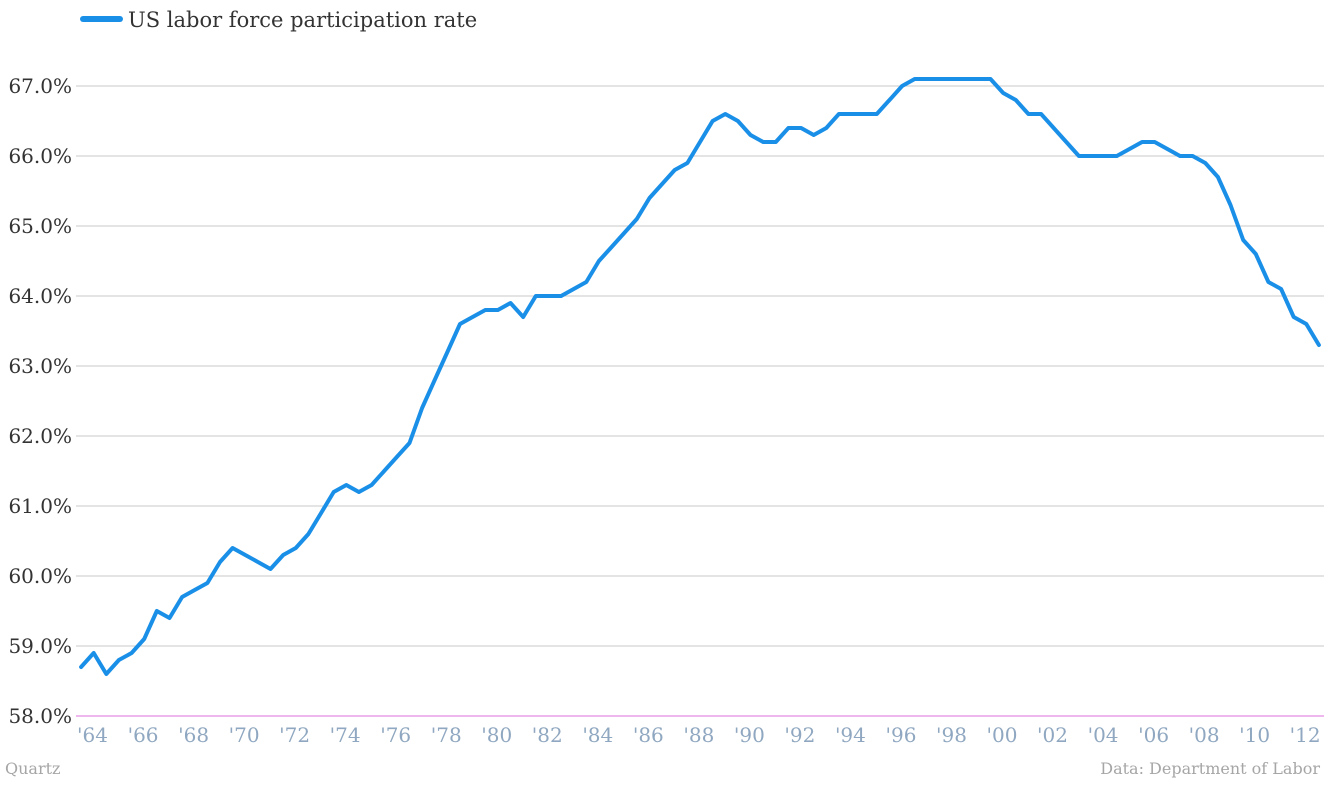 This screenshot has height=786, width=1328. I want to click on y-tick-label: 66.0%, so click(40, 156).